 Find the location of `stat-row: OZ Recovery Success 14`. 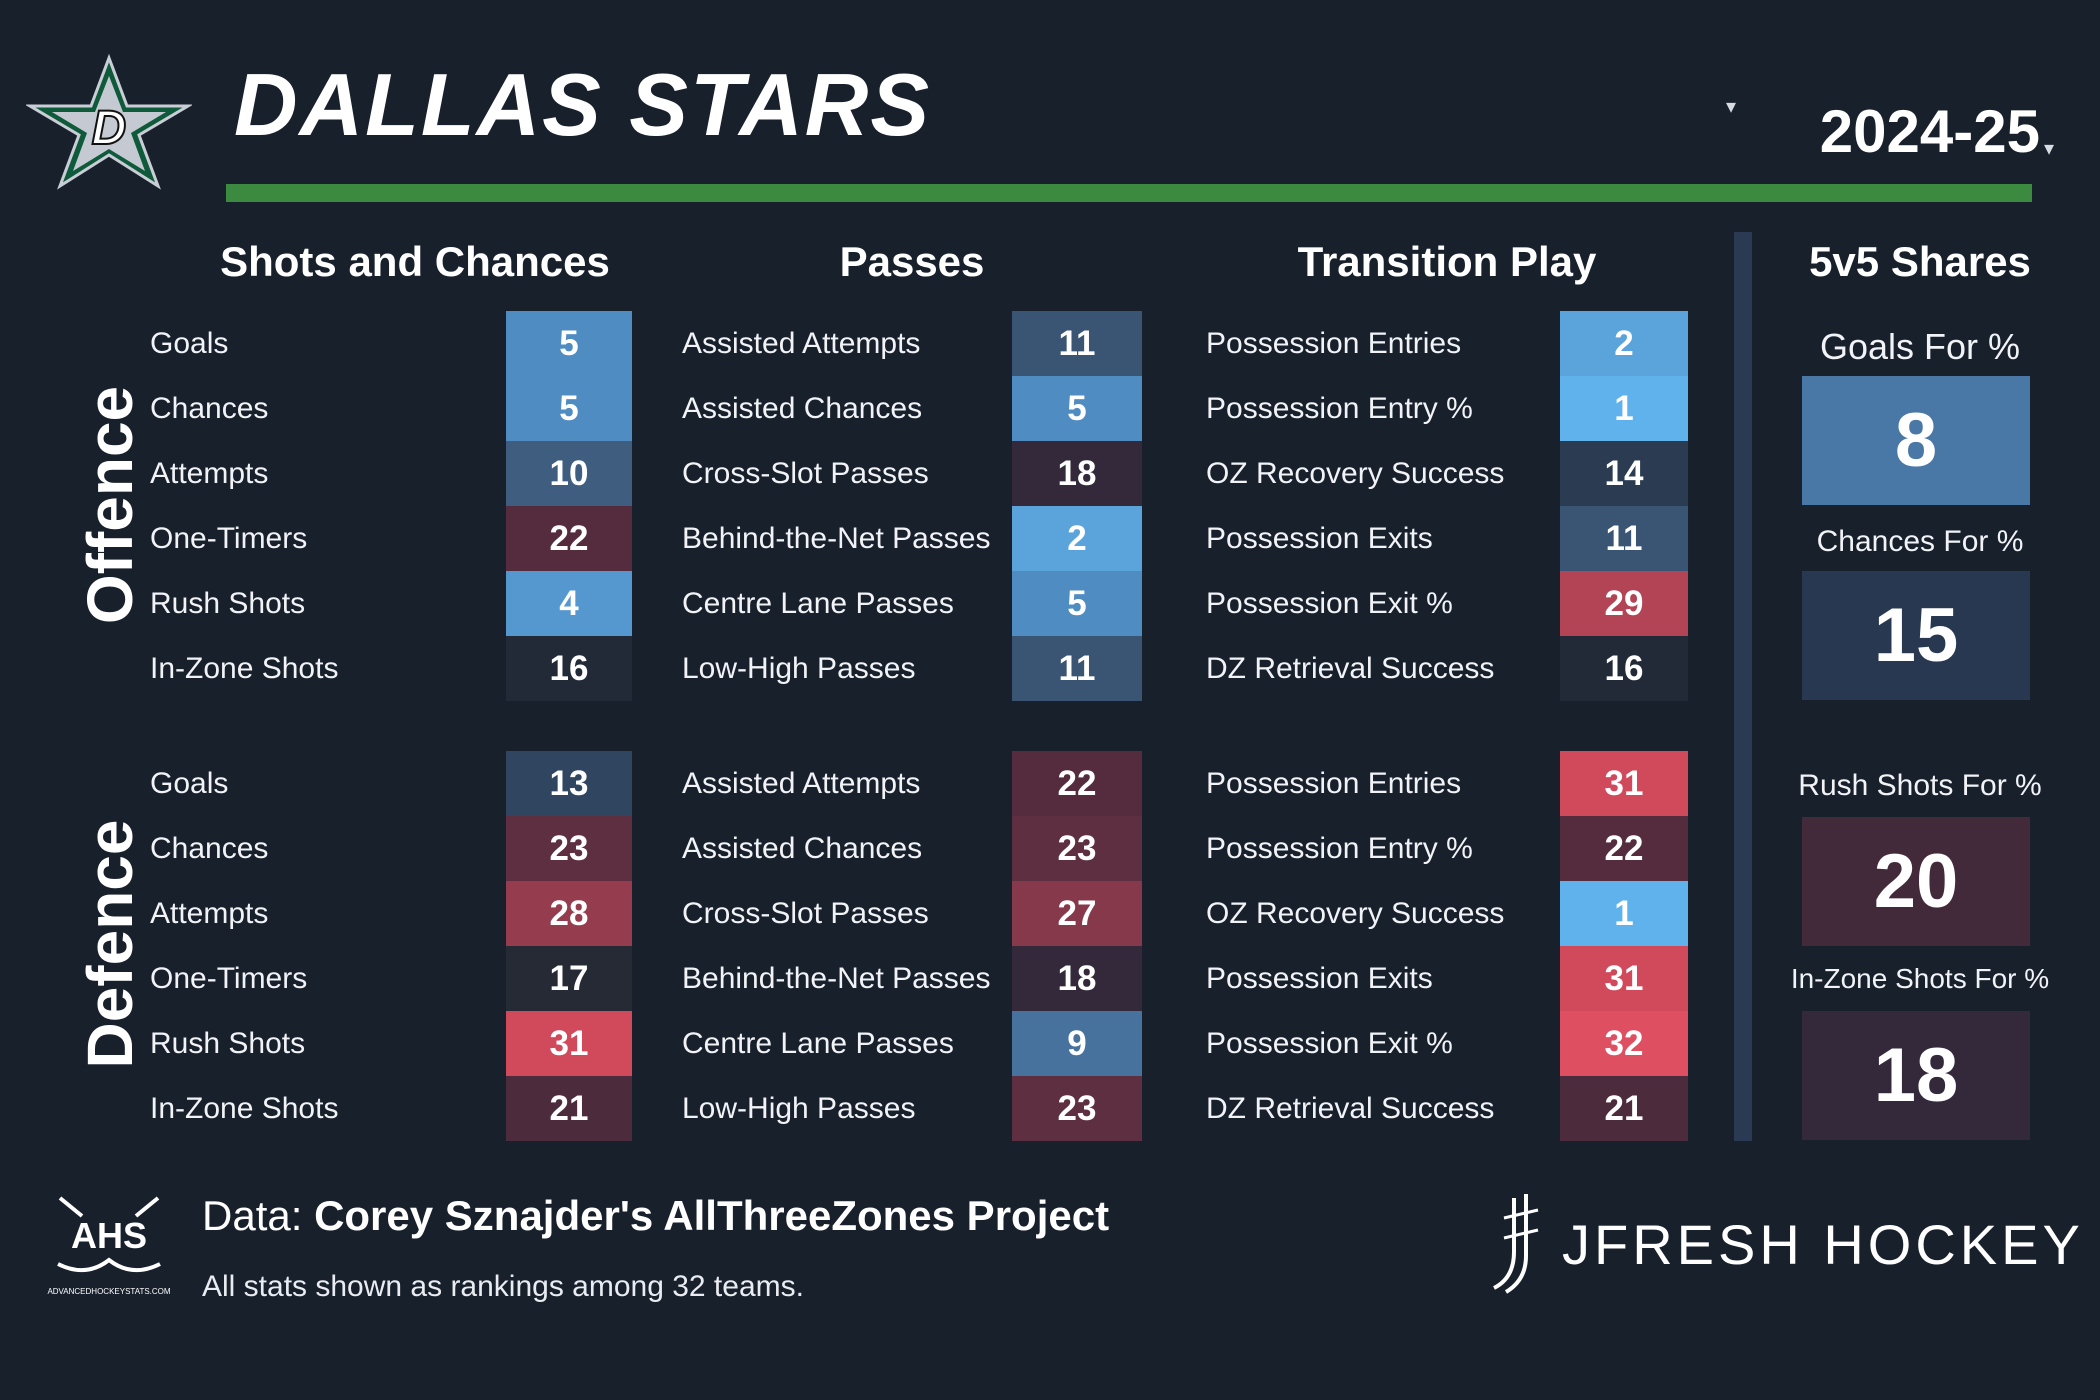

stat-row: OZ Recovery Success 14 is located at coordinates (1451, 473).